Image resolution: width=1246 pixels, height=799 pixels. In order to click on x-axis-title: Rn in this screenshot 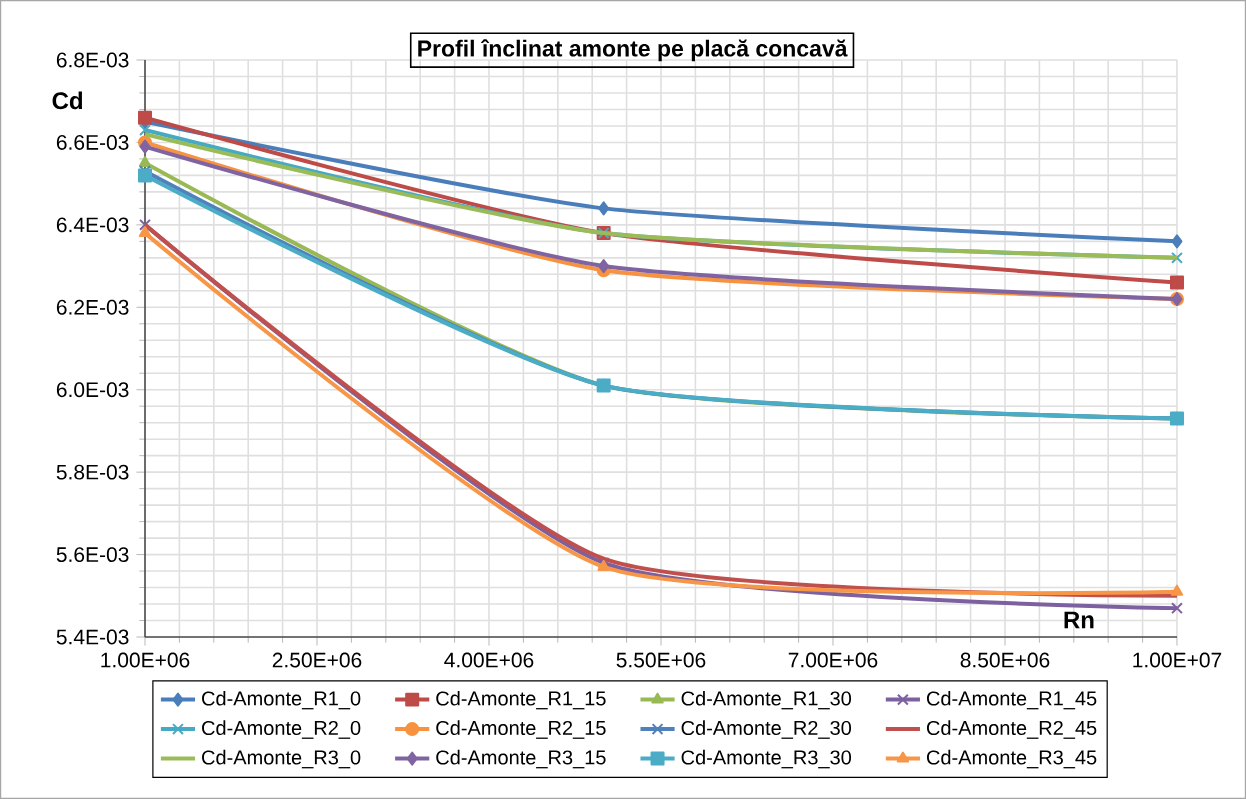, I will do `click(1079, 620)`.